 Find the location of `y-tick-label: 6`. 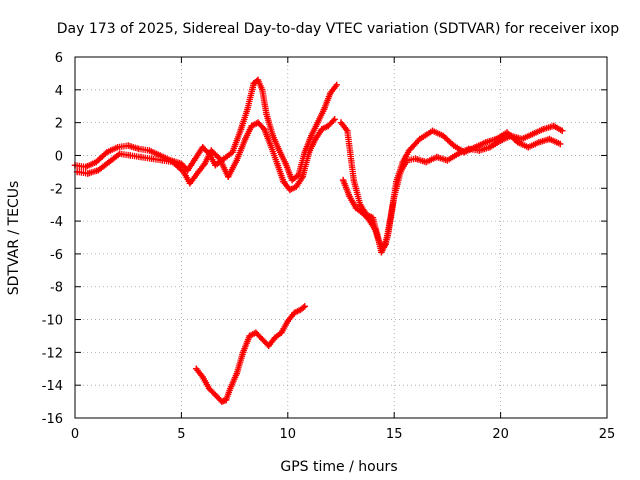

y-tick-label: 6 is located at coordinates (59, 58).